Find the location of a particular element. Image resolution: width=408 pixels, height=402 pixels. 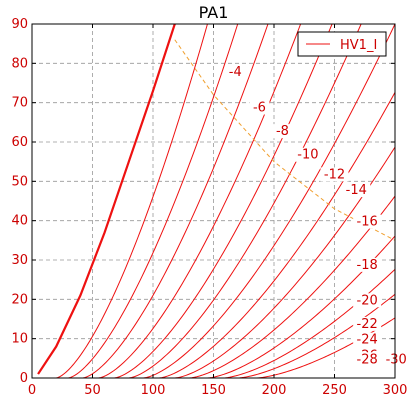

legend: HV1_I is located at coordinates (342, 44).